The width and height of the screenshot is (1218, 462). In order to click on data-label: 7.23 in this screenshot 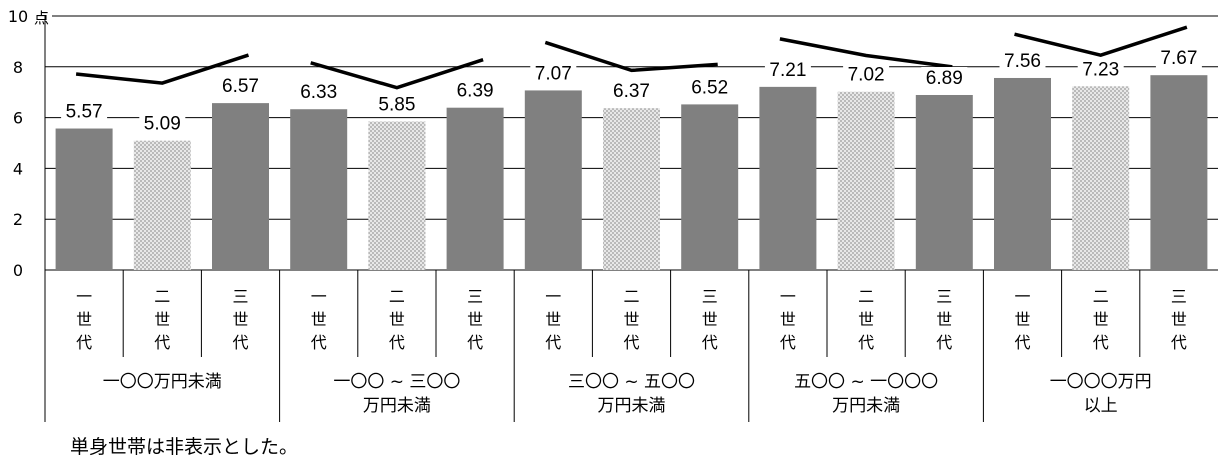, I will do `click(1100, 69)`.